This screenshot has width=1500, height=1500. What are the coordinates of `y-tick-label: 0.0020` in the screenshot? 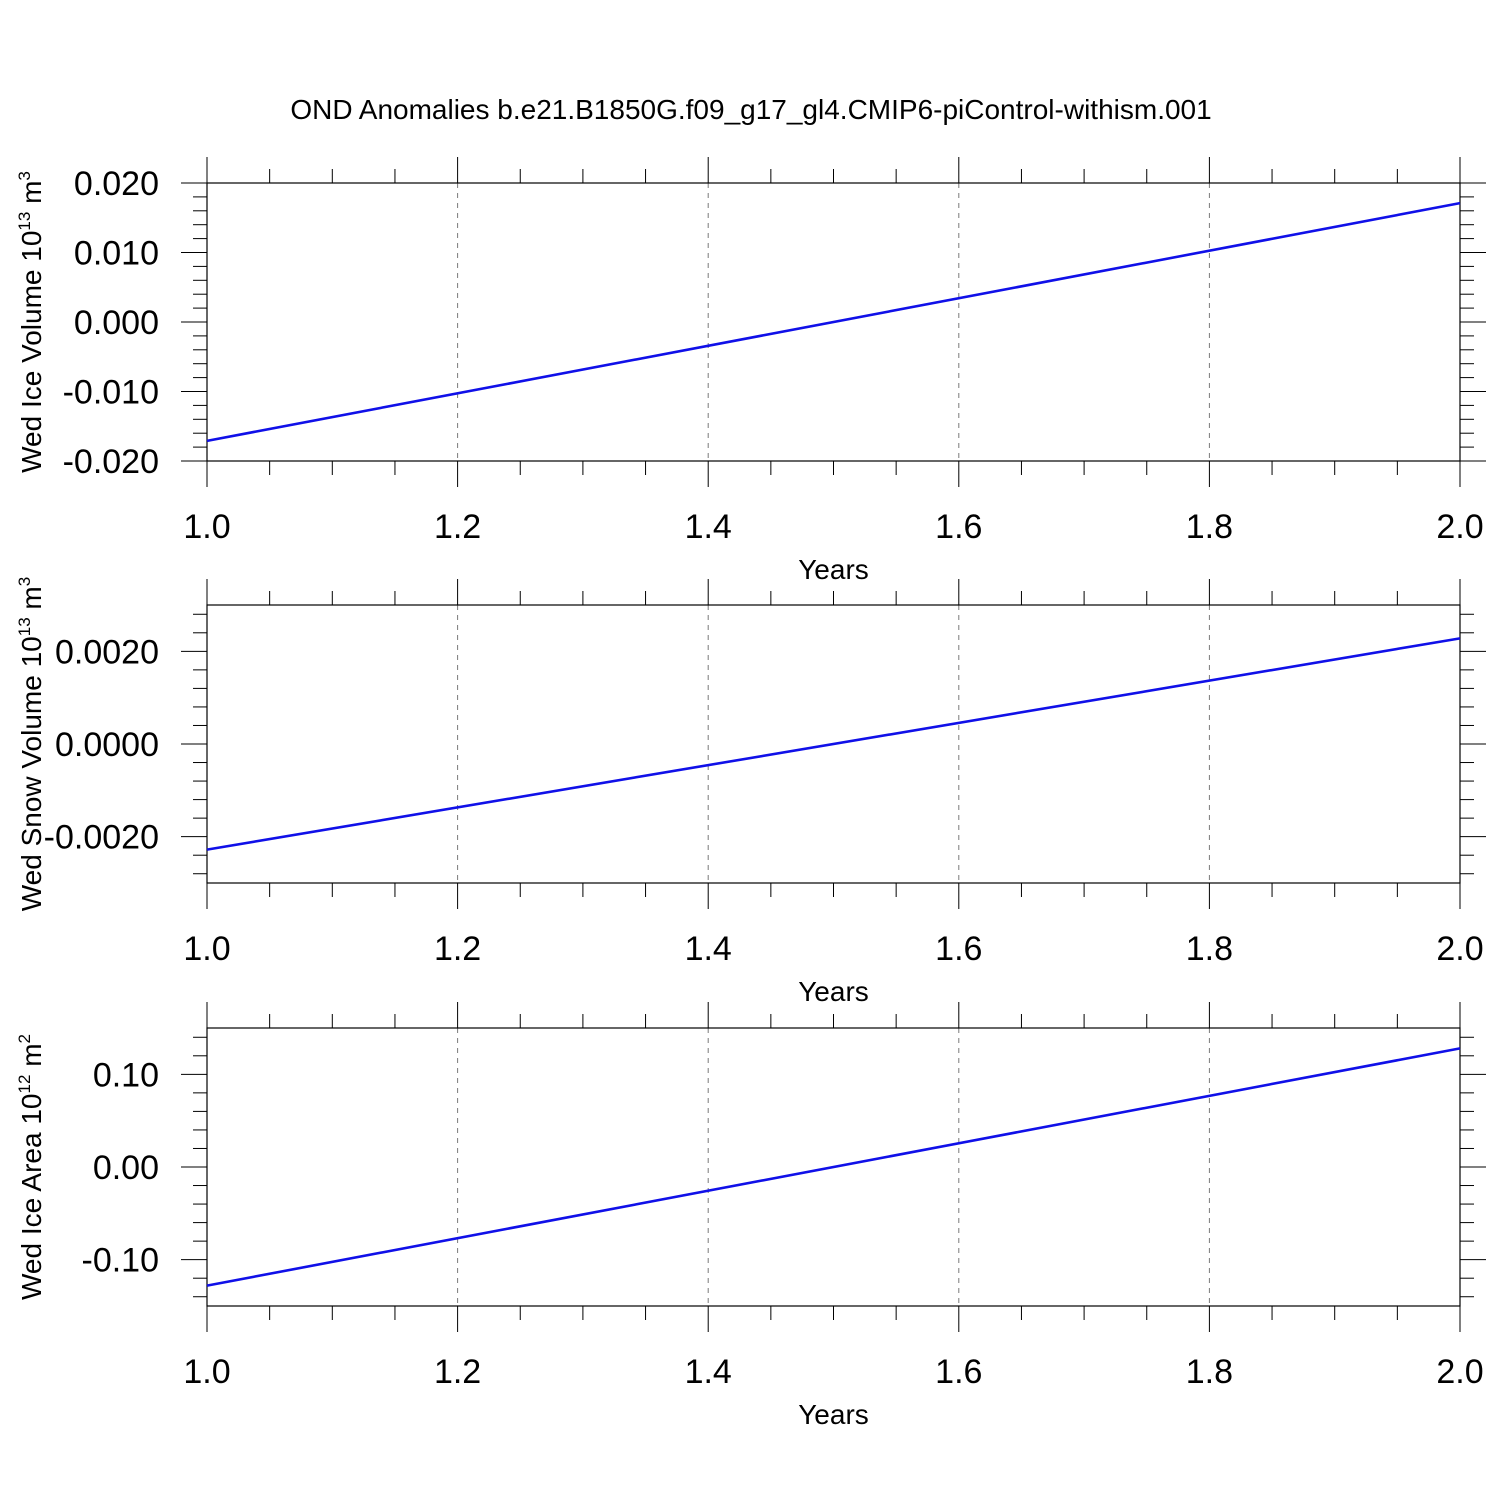 It's located at (107, 652).